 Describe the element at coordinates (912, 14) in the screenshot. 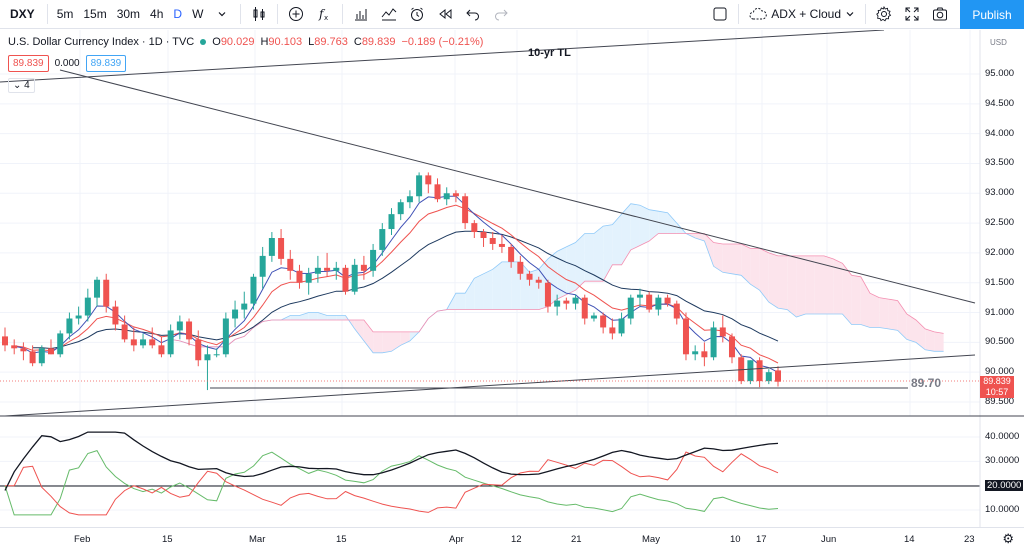

I see `fullscreen-icon` at that location.